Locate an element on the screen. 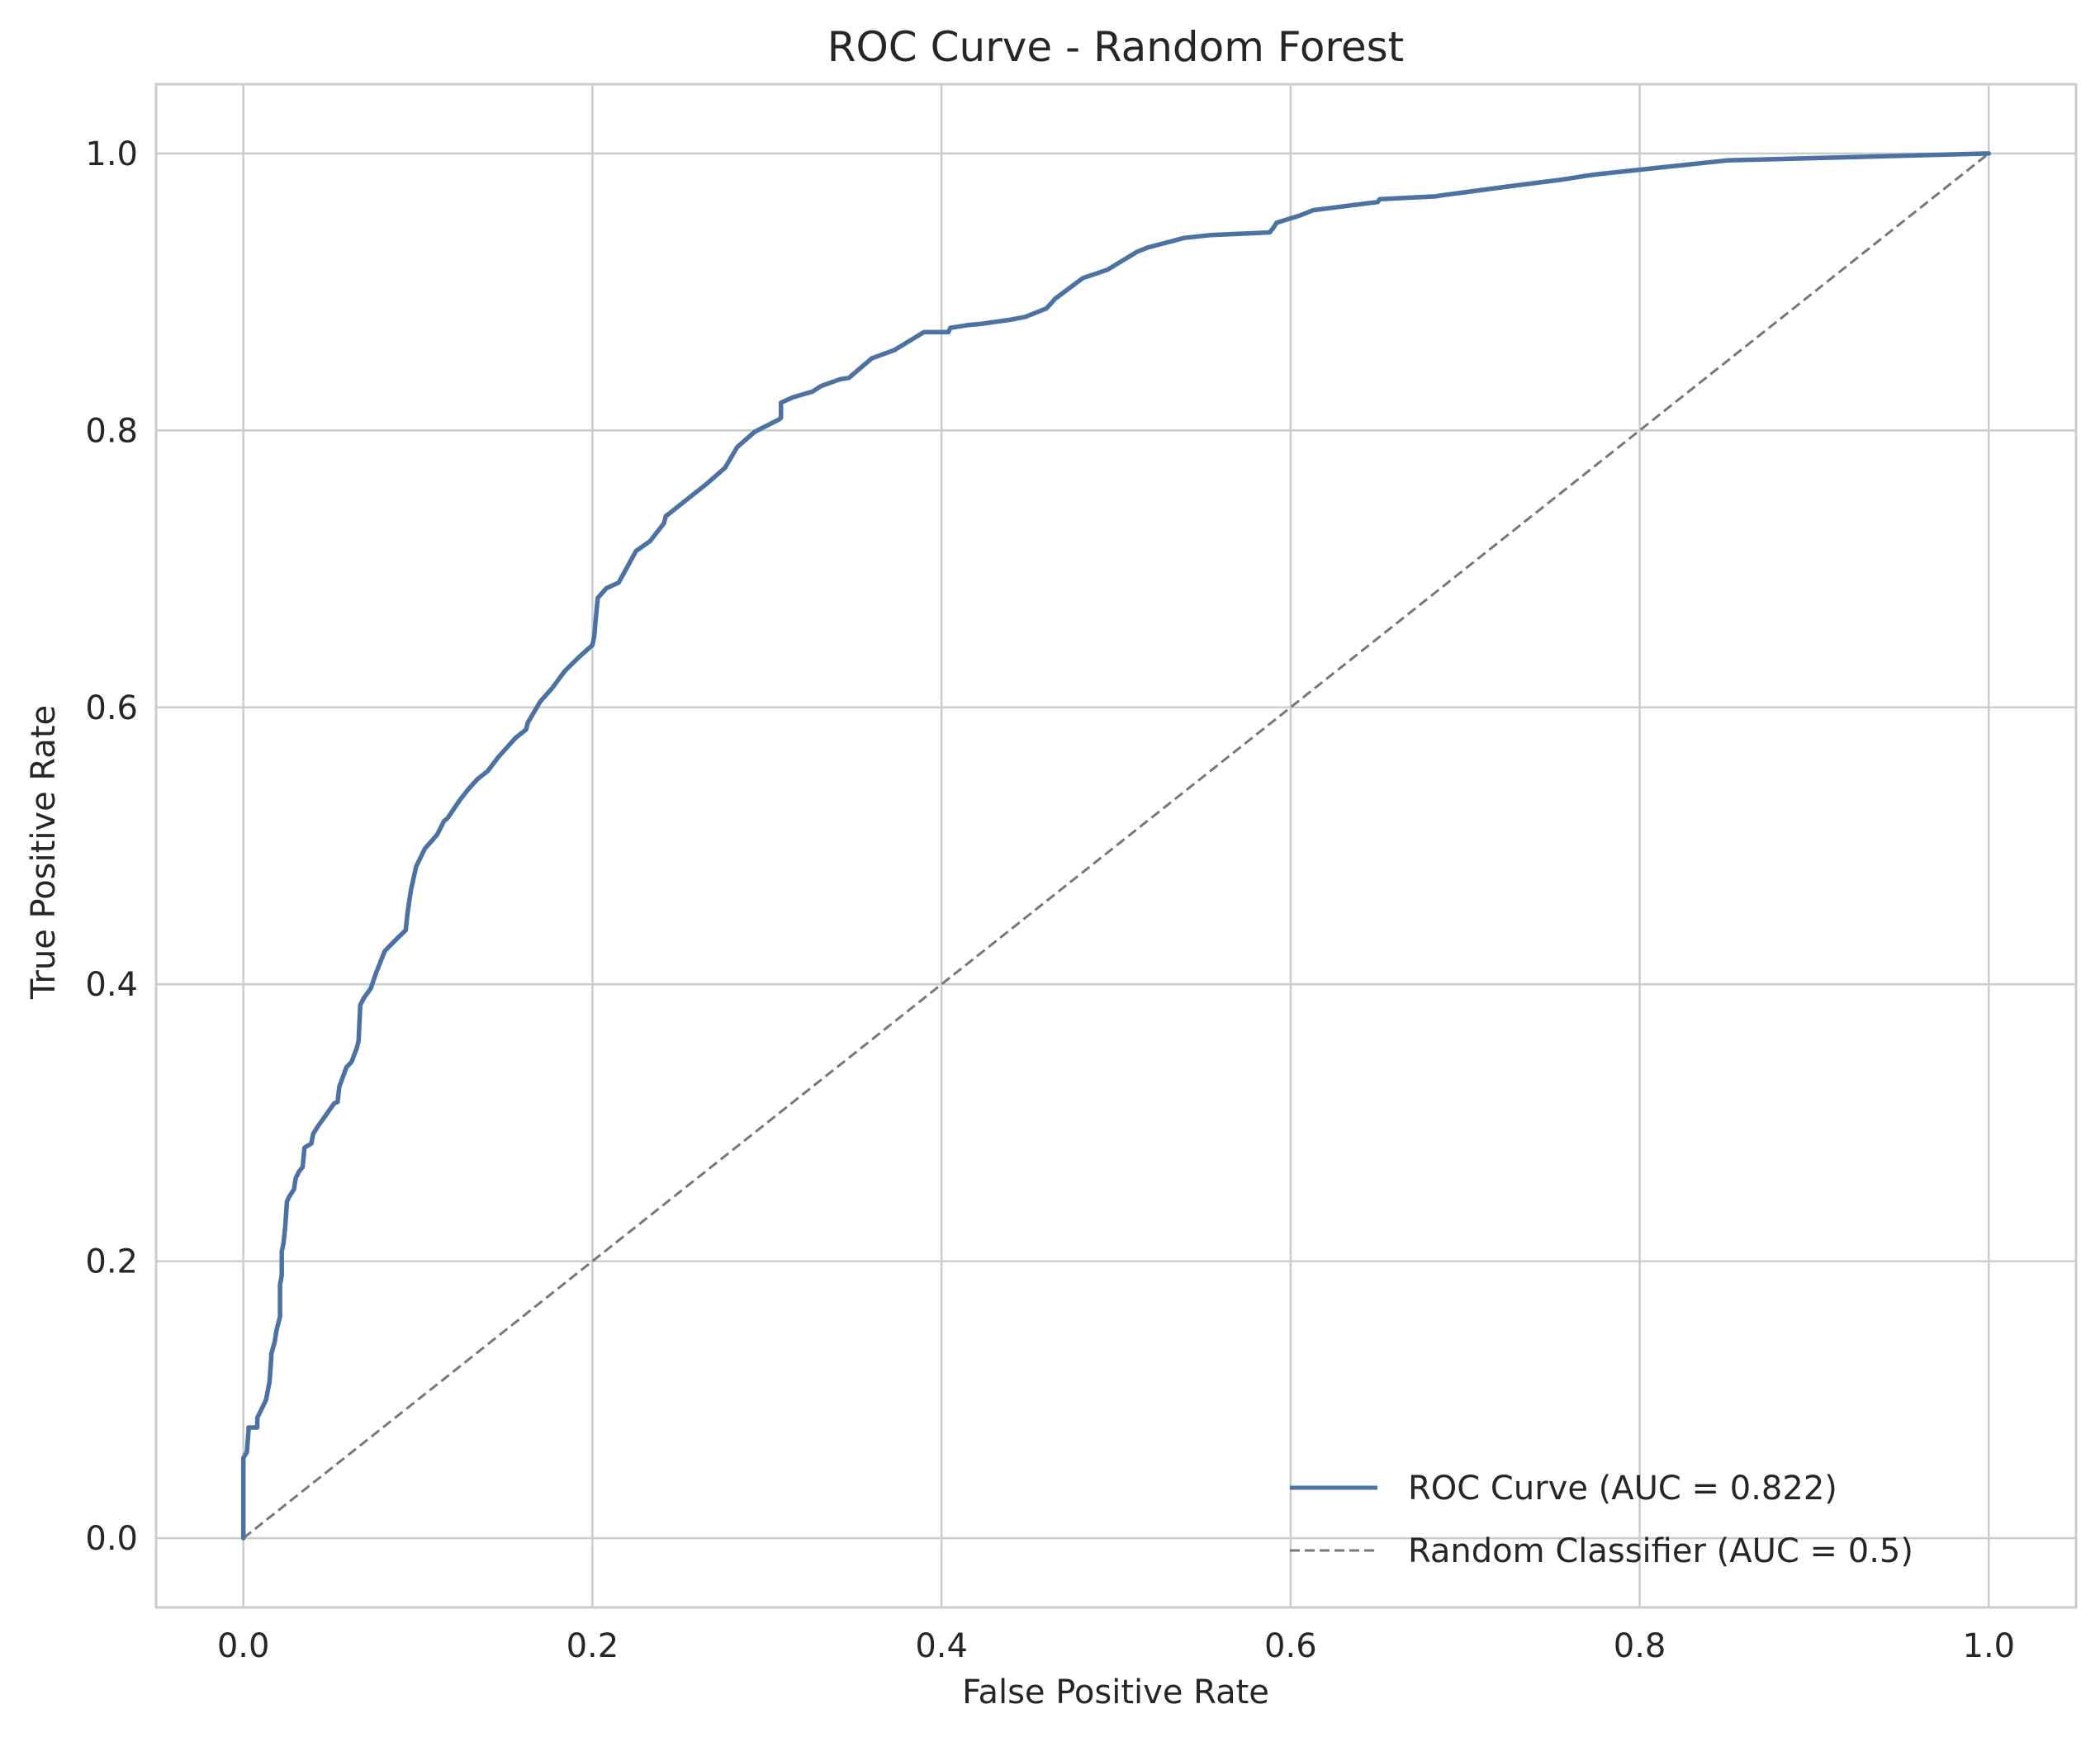  x-axis-label: False Positive Rate is located at coordinates (1115, 1692).